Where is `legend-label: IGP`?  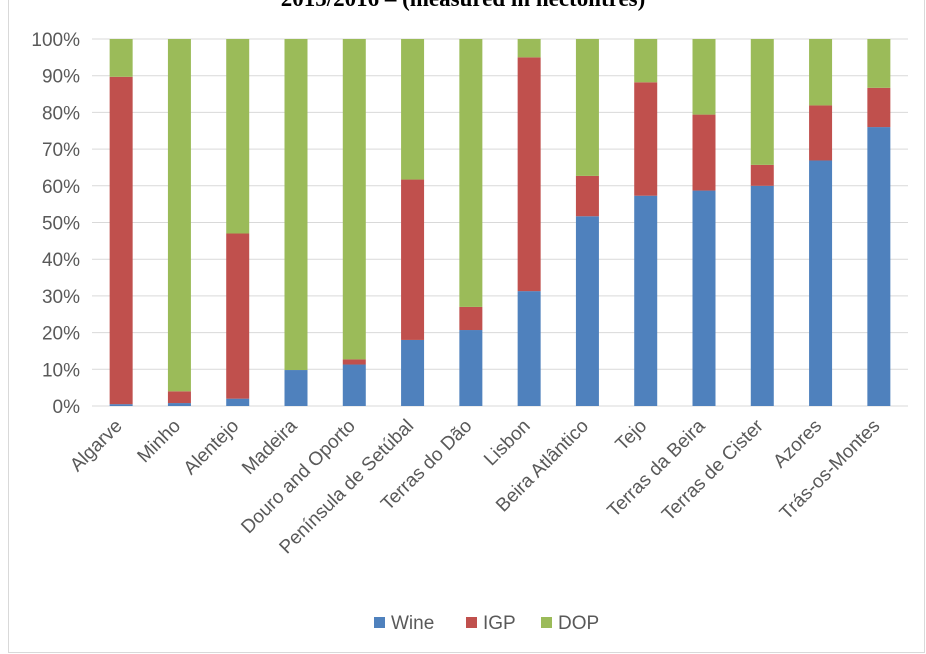
legend-label: IGP is located at coordinates (499, 623).